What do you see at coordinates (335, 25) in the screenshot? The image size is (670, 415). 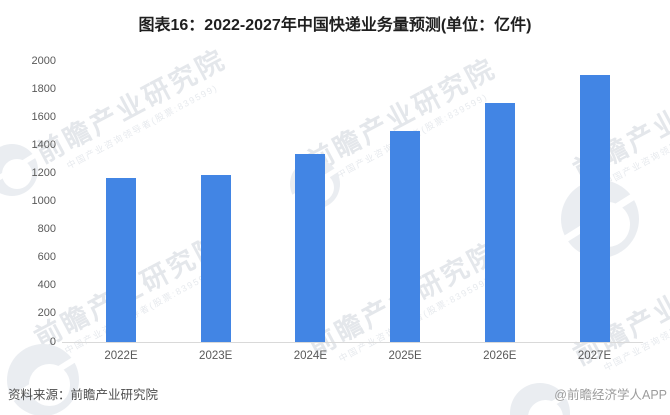 I see `chart-title: 图表16：2022-2027年中国快递业务量预测(单位：亿件)` at bounding box center [335, 25].